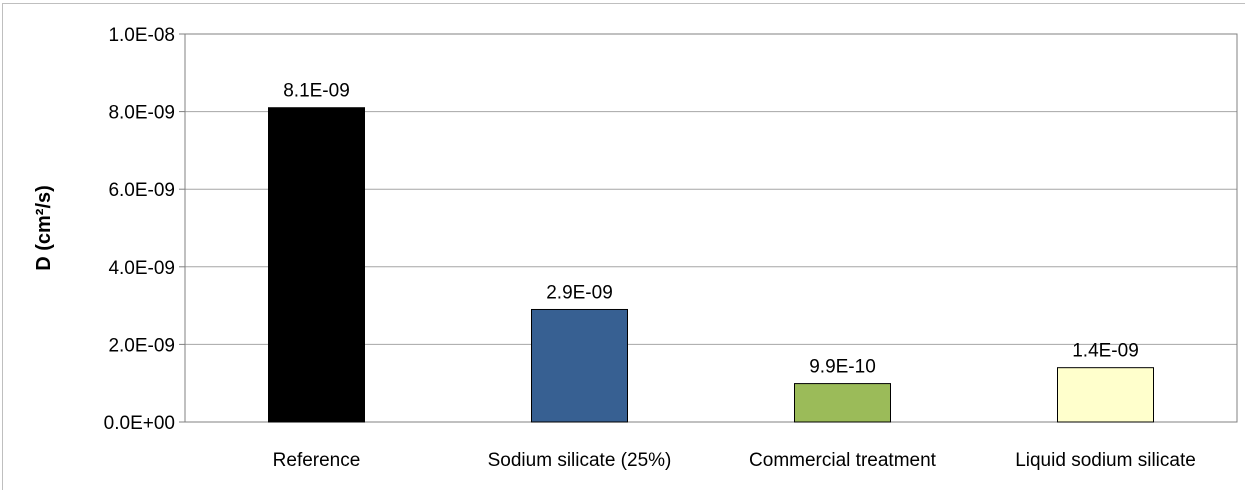  Describe the element at coordinates (316, 91) in the screenshot. I see `data-label: 8.1E-09` at that location.